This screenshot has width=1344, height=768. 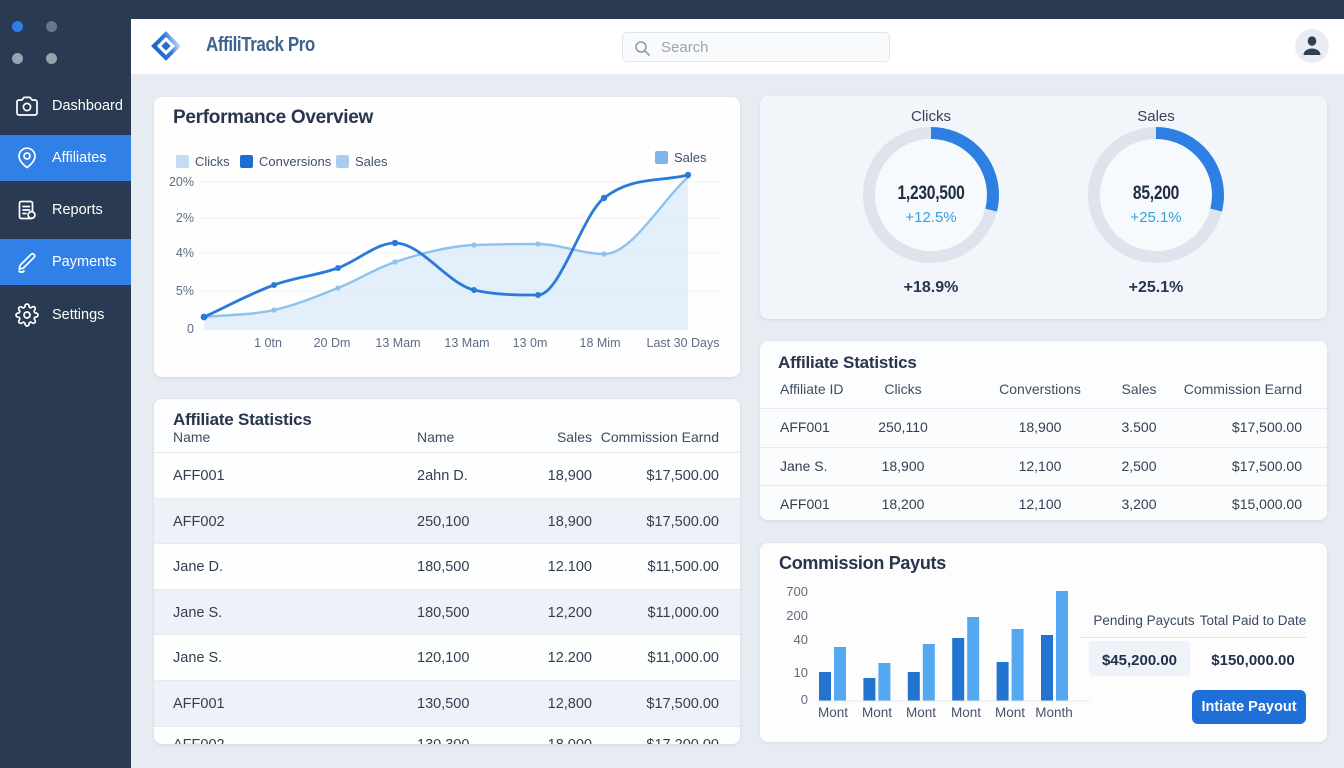 What do you see at coordinates (600, 343) in the screenshot?
I see `svg-text: 18 Mim` at bounding box center [600, 343].